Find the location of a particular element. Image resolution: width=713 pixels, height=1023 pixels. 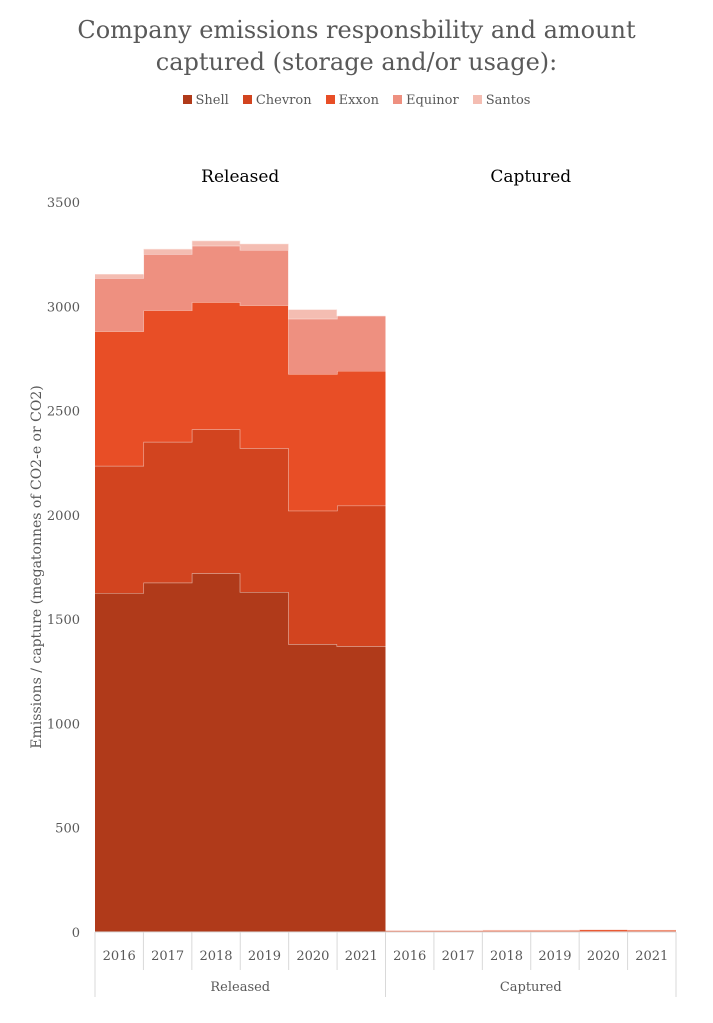

panel-title-captured: Captured is located at coordinates (530, 177).